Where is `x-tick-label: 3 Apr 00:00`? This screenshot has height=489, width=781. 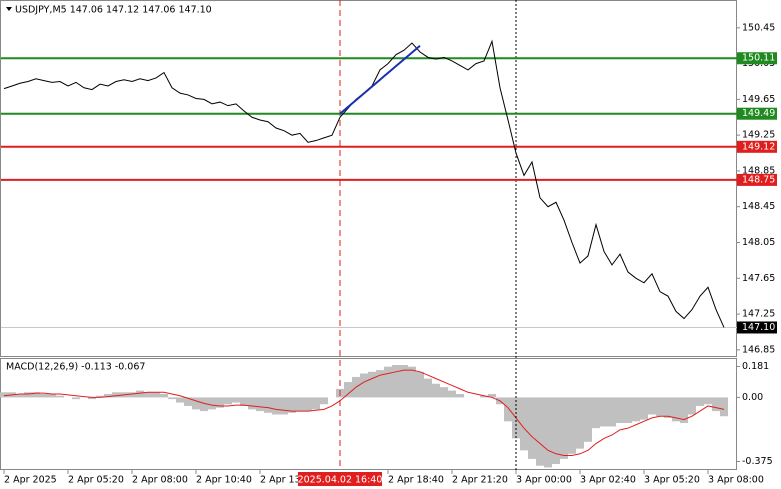 x-tick-label: 3 Apr 00:00 is located at coordinates (544, 480).